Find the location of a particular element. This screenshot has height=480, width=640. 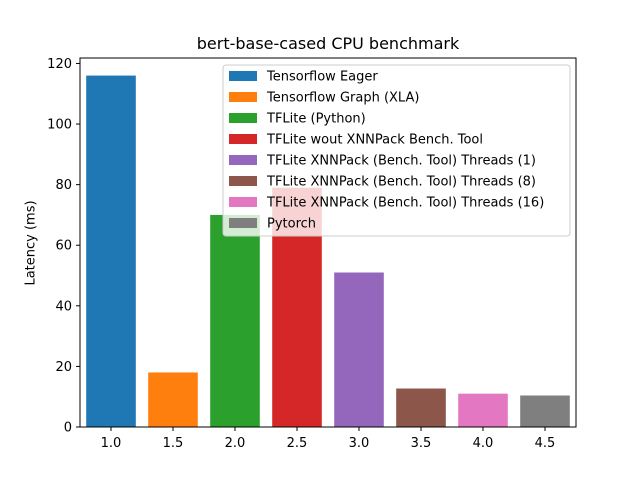

y-tick-label: 40 is located at coordinates (63, 306).